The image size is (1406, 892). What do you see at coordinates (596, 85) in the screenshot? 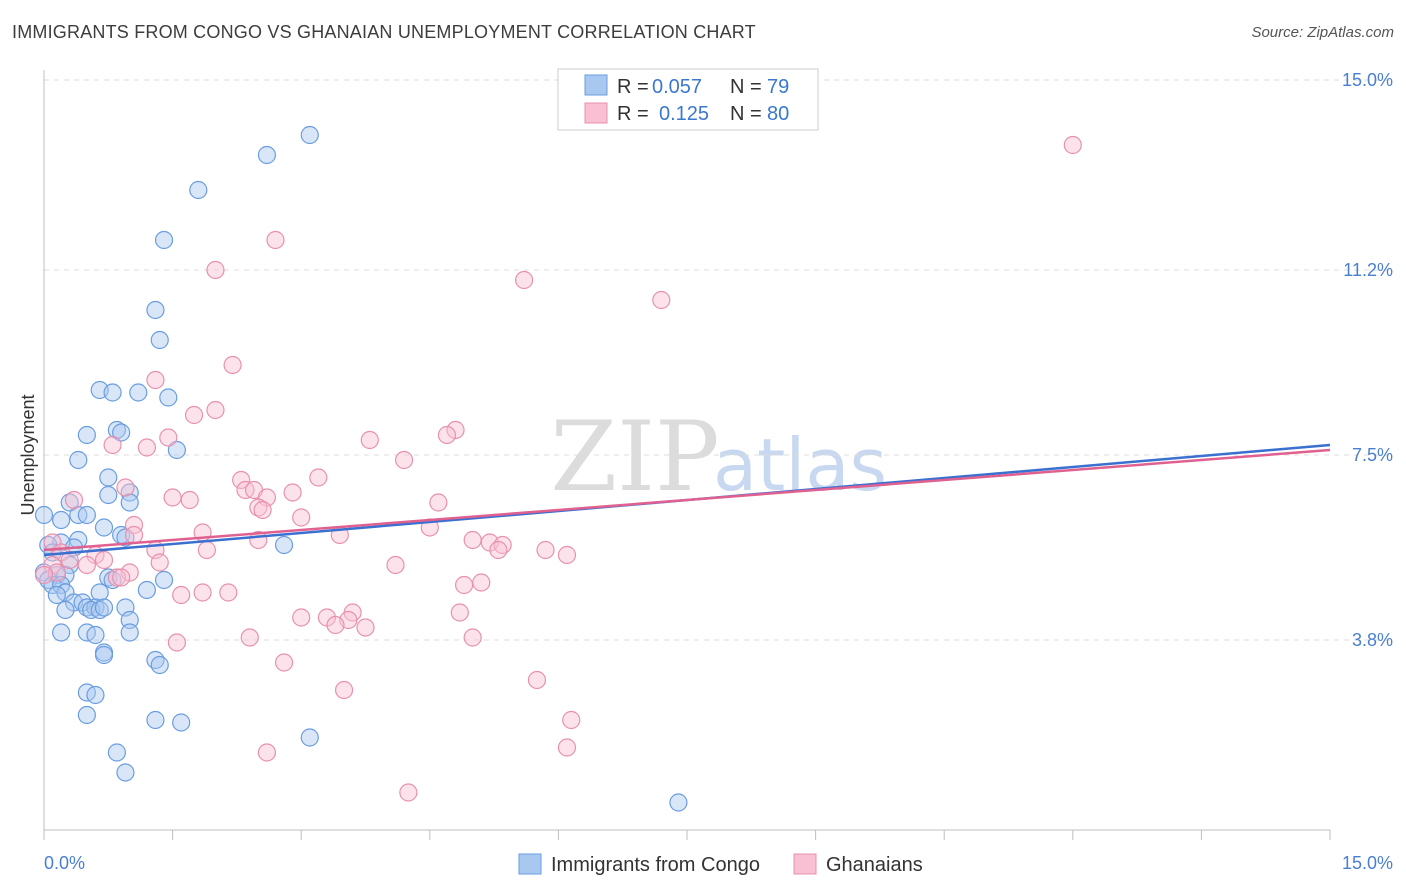
I see `legend-swatch-congo` at bounding box center [596, 85].